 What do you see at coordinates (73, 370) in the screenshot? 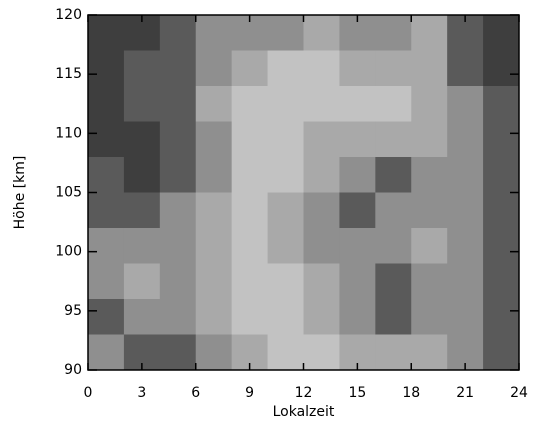
I see `y-tick-label: 90` at bounding box center [73, 370].